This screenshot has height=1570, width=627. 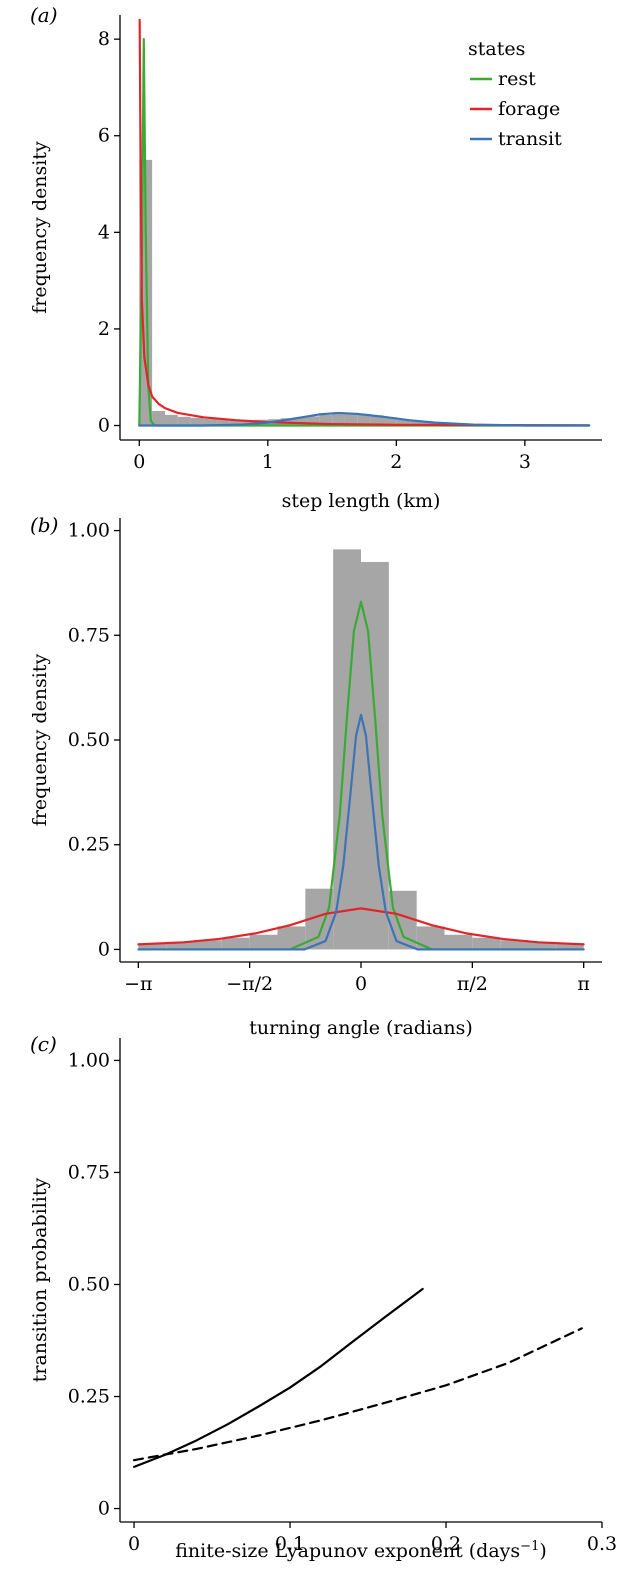 I want to click on x-axis-title-b: turning angle (radians), so click(x=361, y=1028).